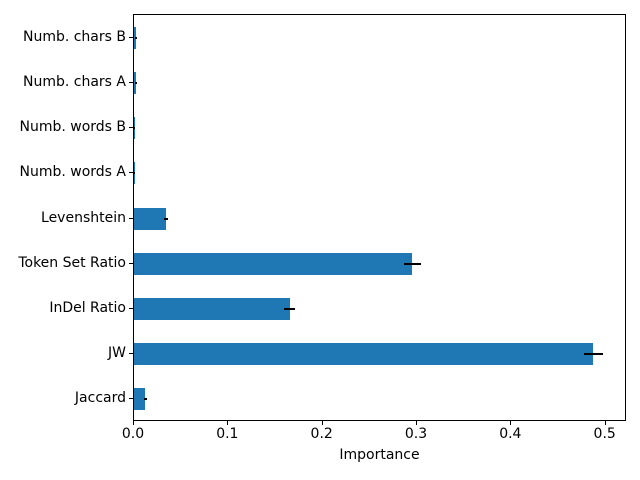 The height and width of the screenshot is (480, 640). I want to click on x-tick-label: 0.0, so click(133, 434).